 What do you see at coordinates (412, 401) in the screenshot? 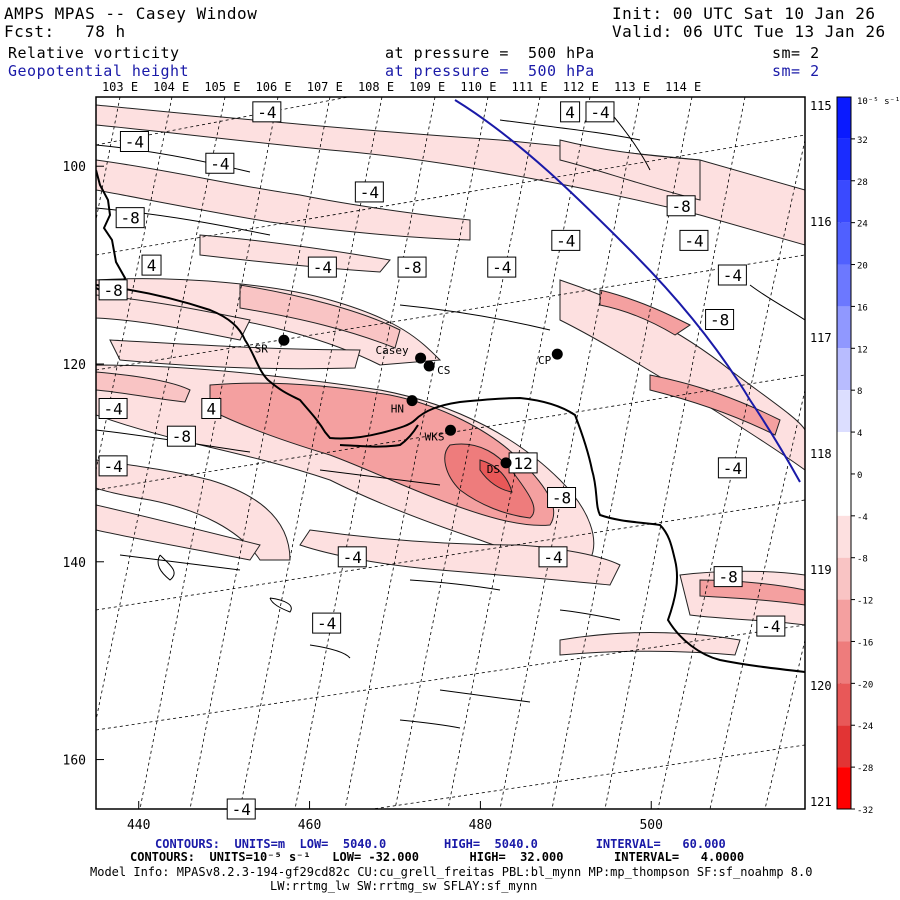
I see `station-marker-hn` at bounding box center [412, 401].